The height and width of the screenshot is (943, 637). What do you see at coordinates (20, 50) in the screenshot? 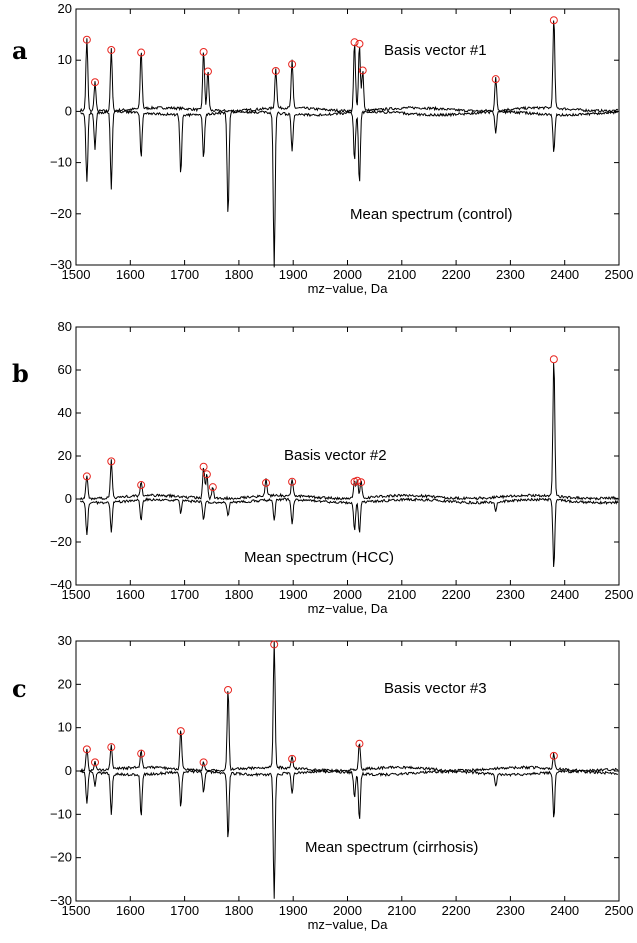
I see `panel-label-a: a` at bounding box center [20, 50].